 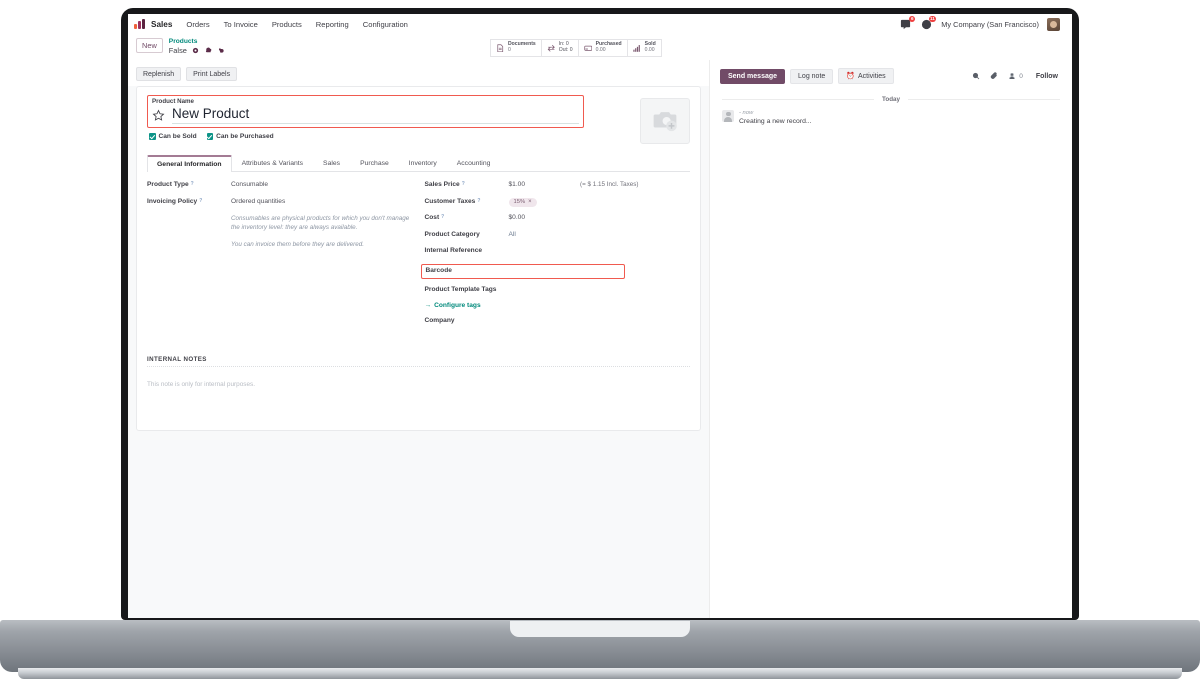 I want to click on product-category-value: All, so click(x=512, y=234).